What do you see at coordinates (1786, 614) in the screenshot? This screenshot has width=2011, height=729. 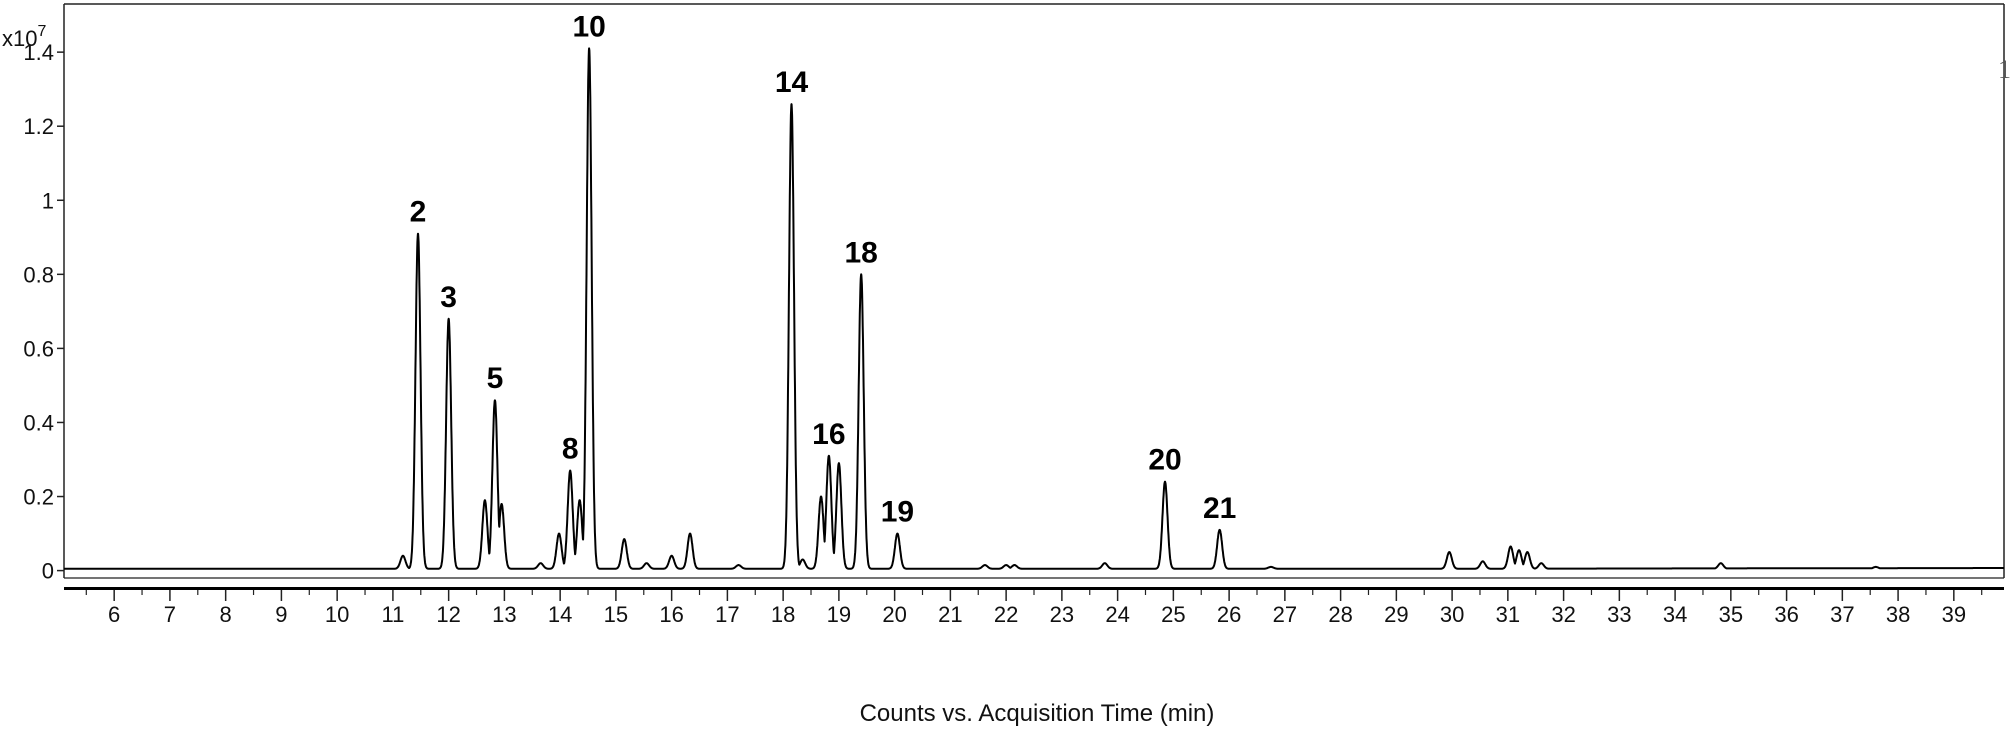 I see `x-tick-label: 36` at bounding box center [1786, 614].